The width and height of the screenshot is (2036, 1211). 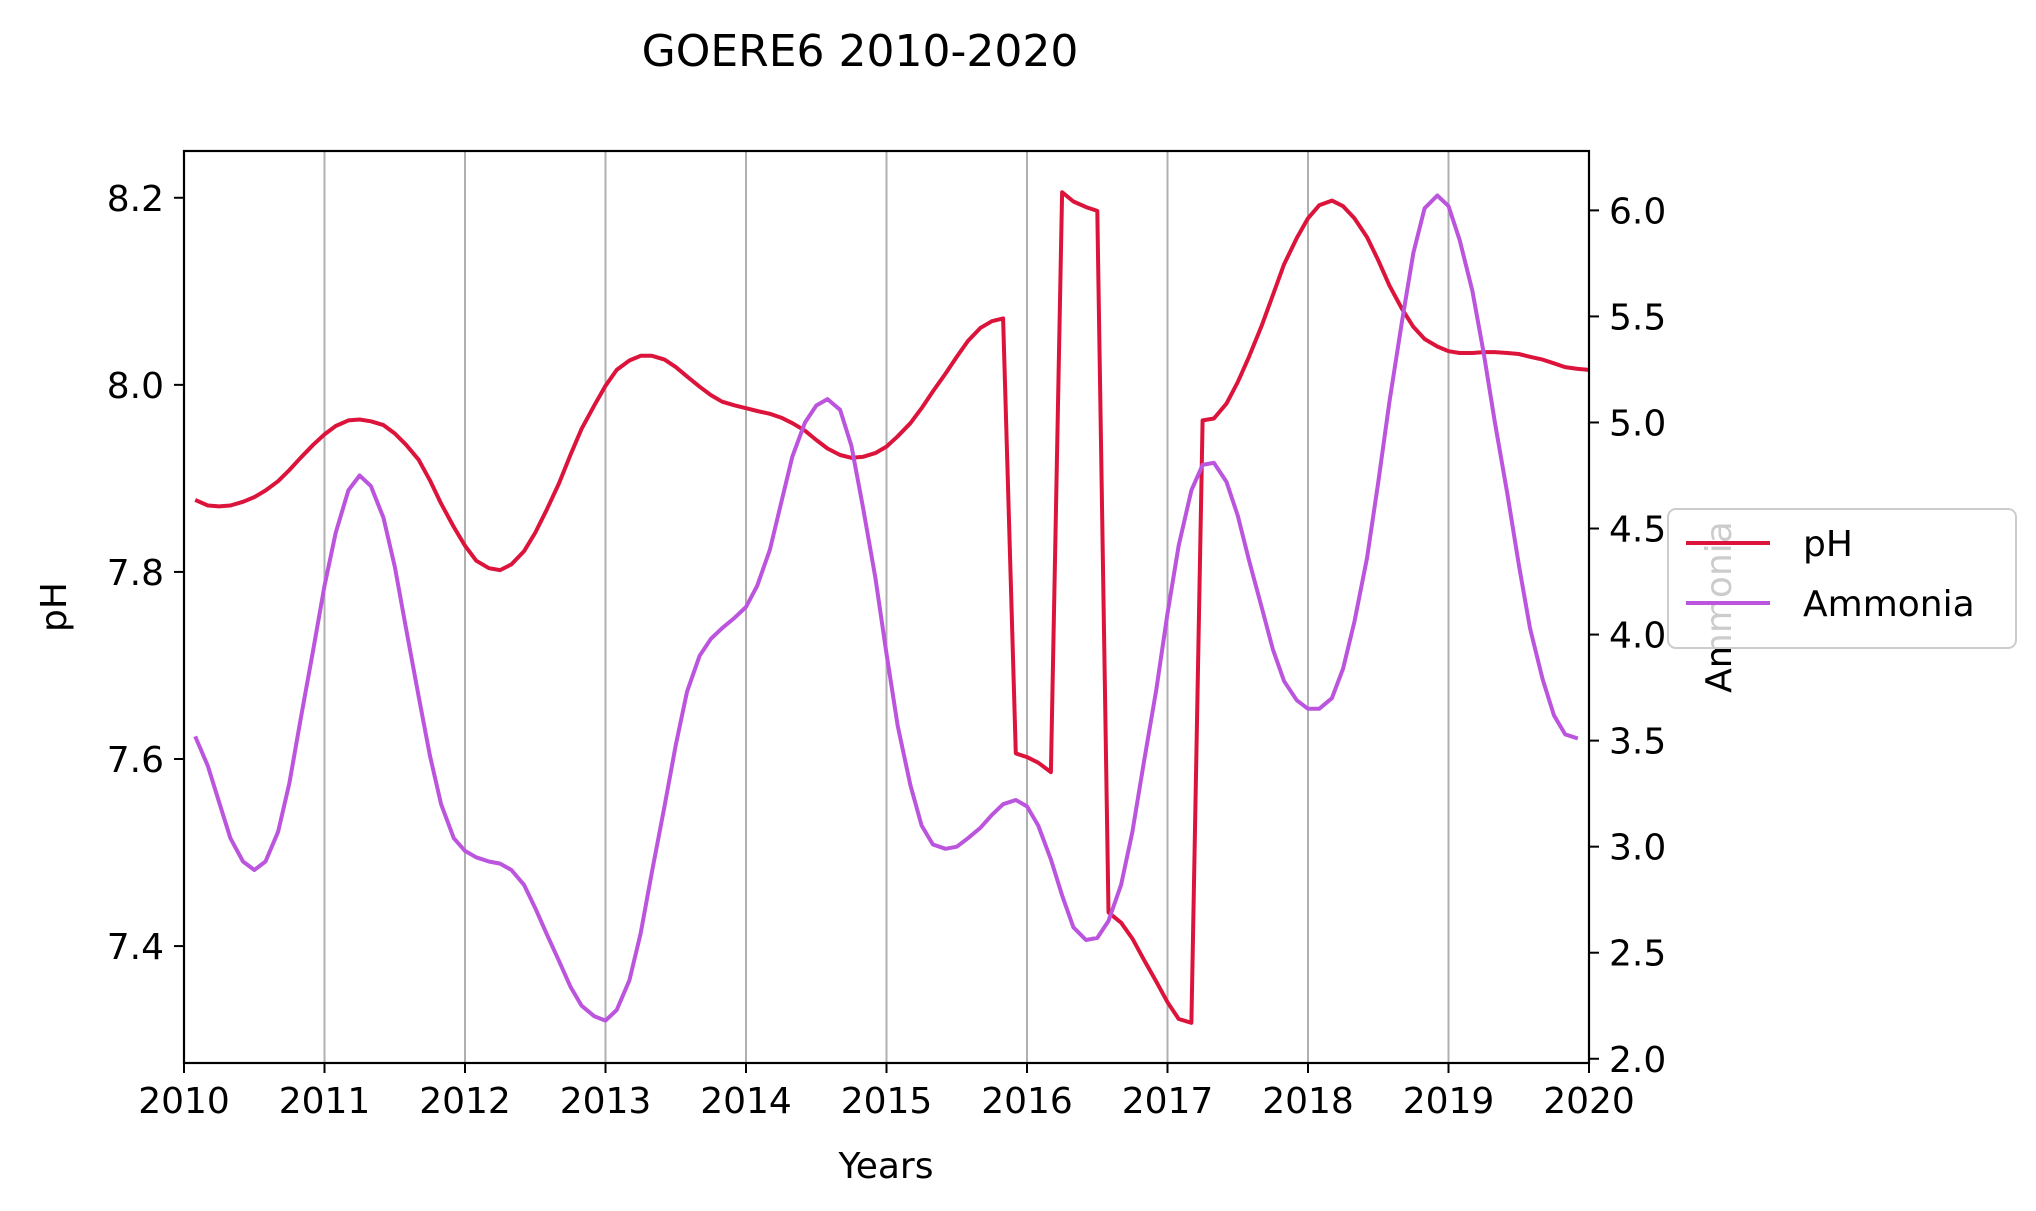 What do you see at coordinates (135, 760) in the screenshot?
I see `left-y-tick-label-7.6: 7.6` at bounding box center [135, 760].